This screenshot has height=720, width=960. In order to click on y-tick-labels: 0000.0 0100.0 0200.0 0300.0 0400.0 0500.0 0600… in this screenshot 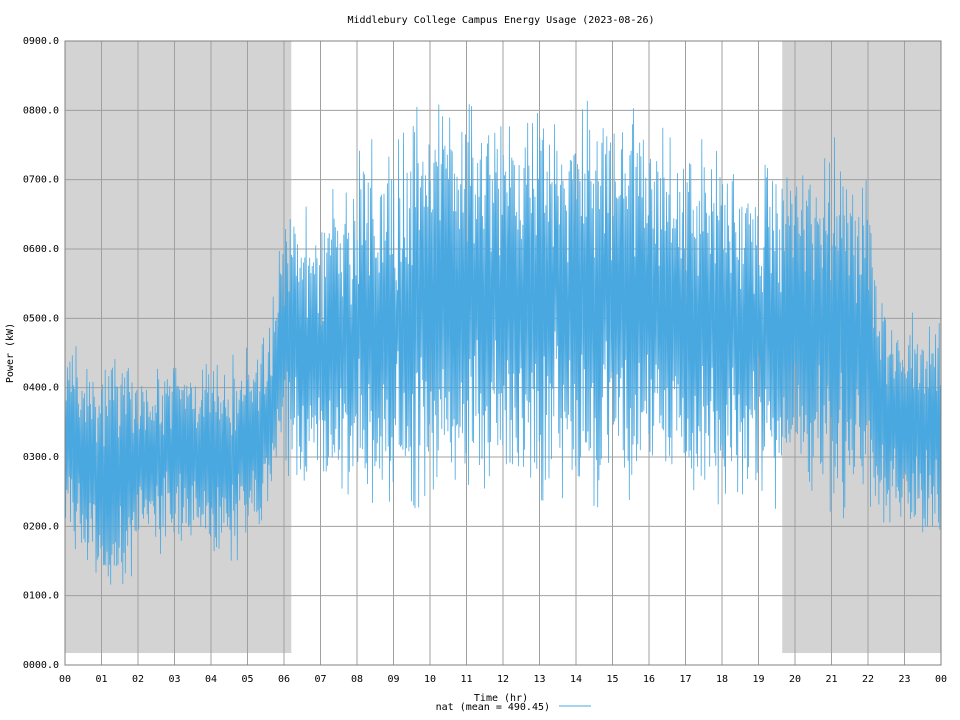, I will do `click(41, 353)`.